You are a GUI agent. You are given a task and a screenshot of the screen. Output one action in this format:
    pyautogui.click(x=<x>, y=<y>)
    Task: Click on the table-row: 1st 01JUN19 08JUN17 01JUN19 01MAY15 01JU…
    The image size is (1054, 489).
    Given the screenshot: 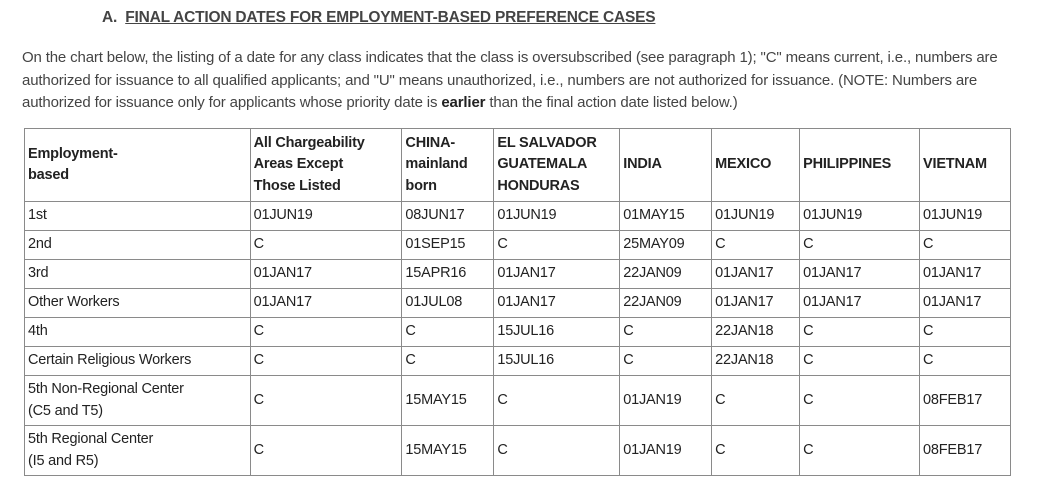 What is the action you would take?
    pyautogui.click(x=517, y=216)
    